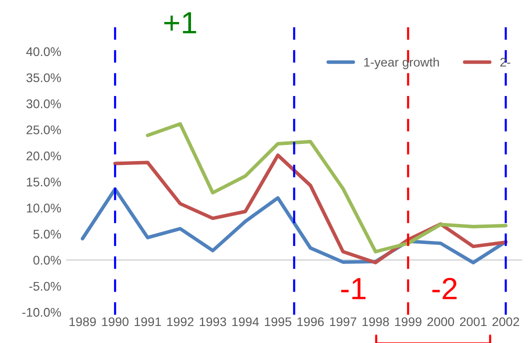 Image resolution: width=530 pixels, height=343 pixels. What do you see at coordinates (213, 321) in the screenshot?
I see `x-tick-label: 1993` at bounding box center [213, 321].